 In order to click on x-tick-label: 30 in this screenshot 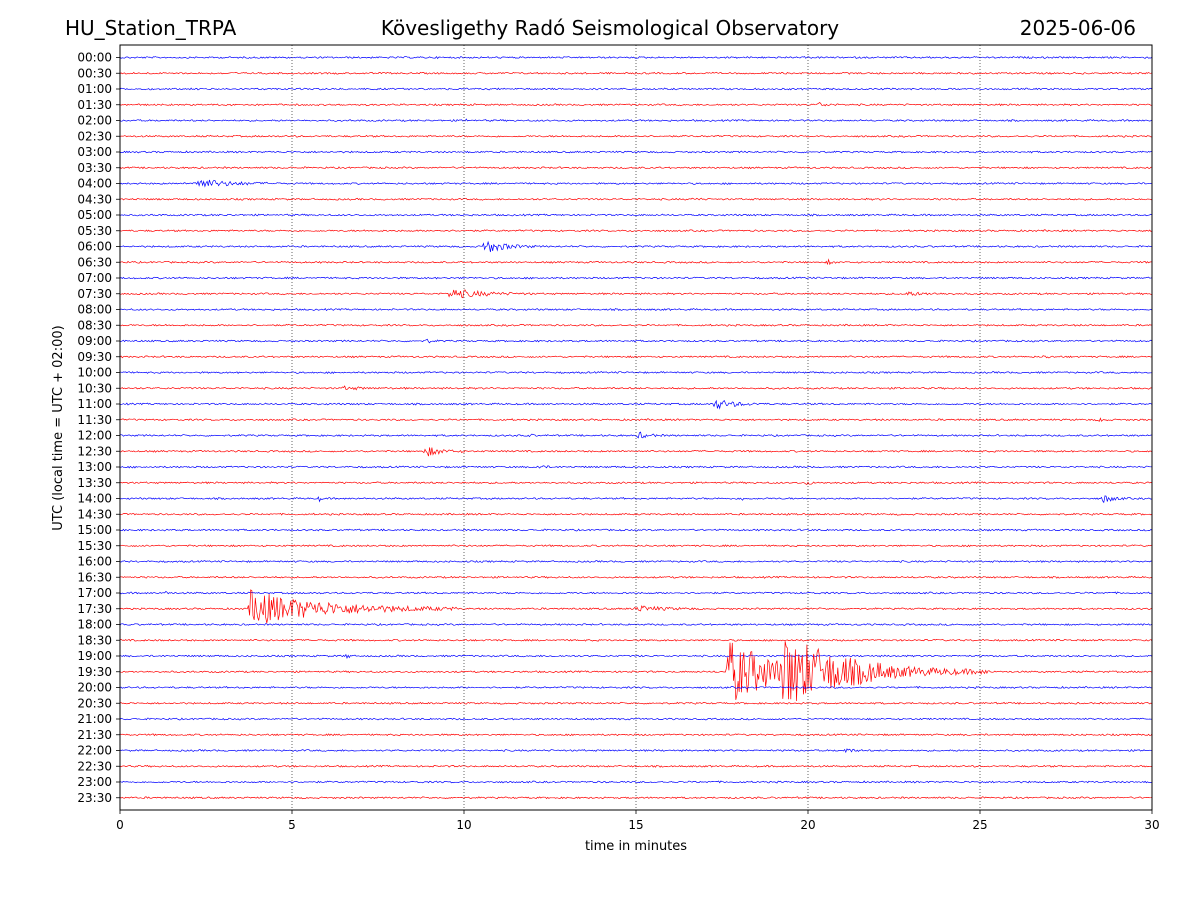, I will do `click(1151, 825)`.